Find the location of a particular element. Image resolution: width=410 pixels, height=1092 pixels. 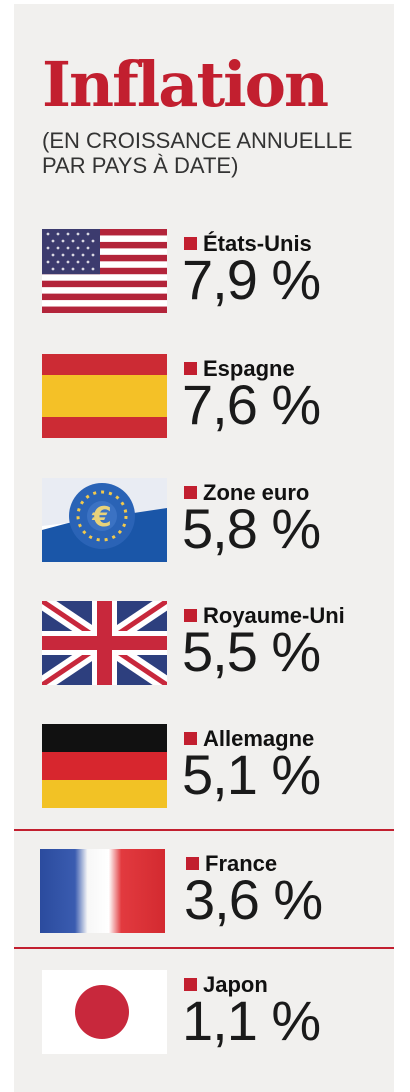

us-flag-icon is located at coordinates (104, 271).